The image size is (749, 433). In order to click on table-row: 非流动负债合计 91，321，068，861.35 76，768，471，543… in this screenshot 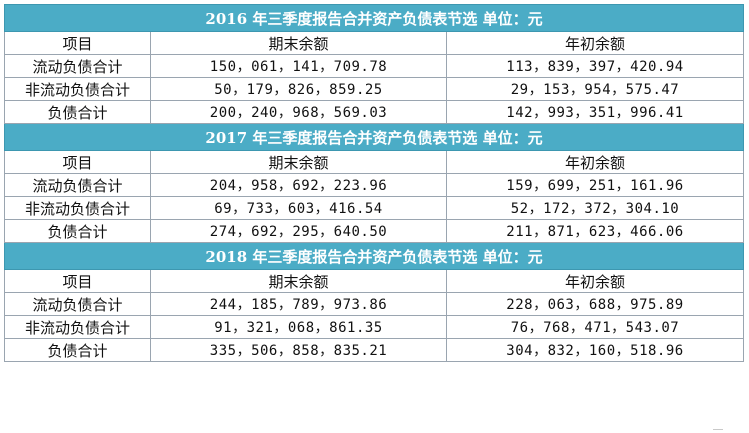, I will do `click(374, 327)`.